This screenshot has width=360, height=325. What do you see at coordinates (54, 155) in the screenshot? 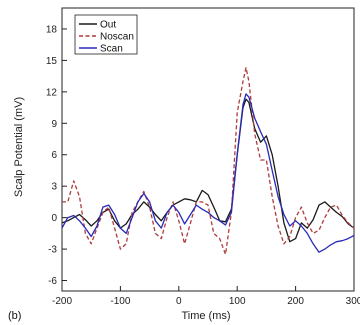
I see `y-tick-label: 6` at bounding box center [54, 155].